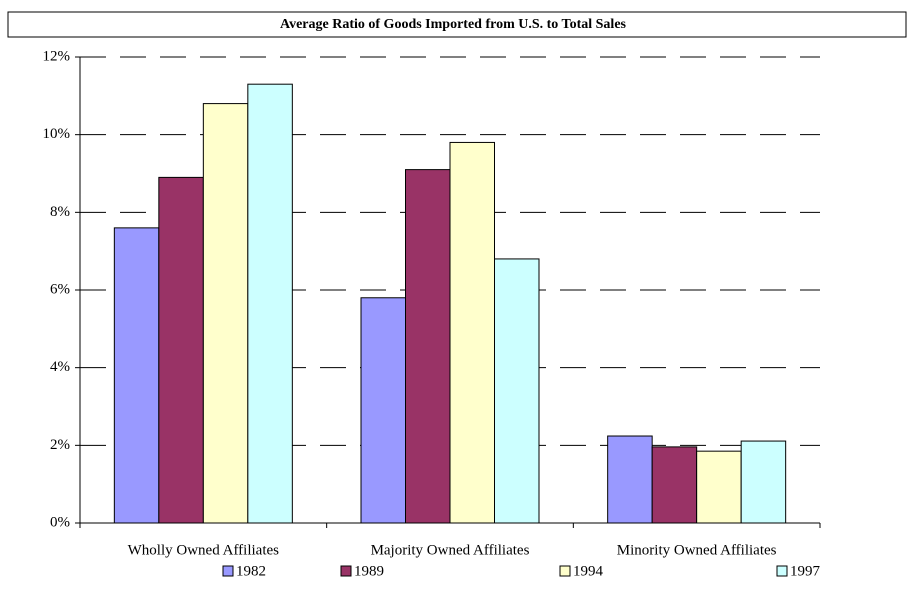  I want to click on y-tick-label: 6%, so click(60, 289).